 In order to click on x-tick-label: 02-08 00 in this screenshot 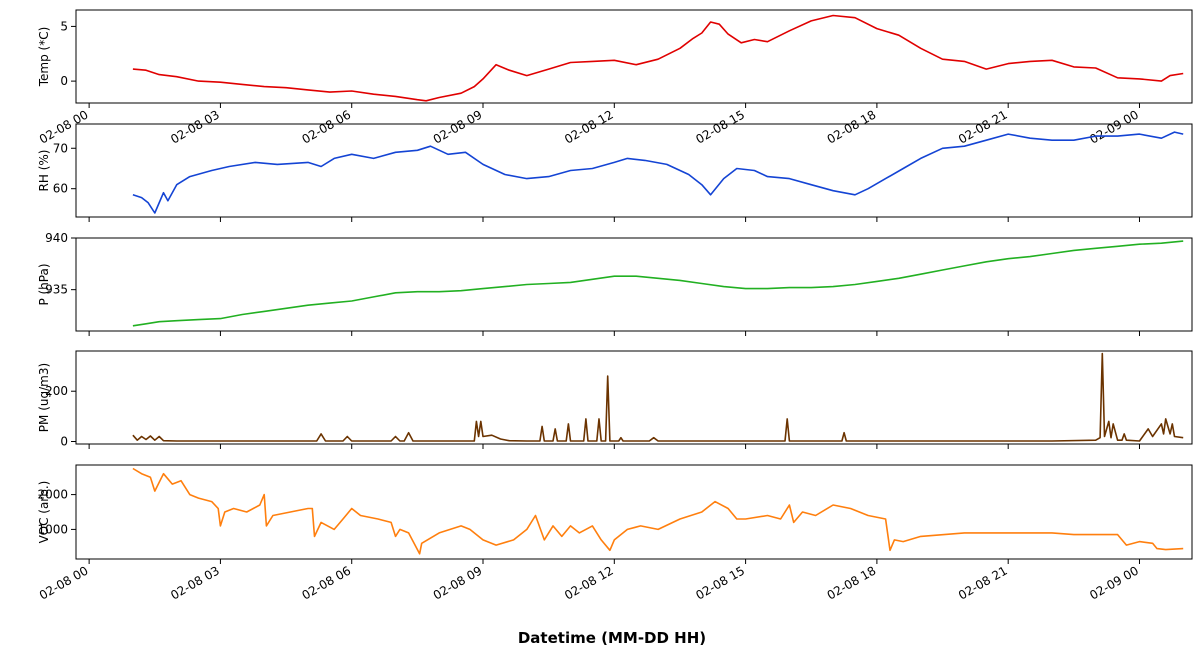, I will do `click(64, 582)`.